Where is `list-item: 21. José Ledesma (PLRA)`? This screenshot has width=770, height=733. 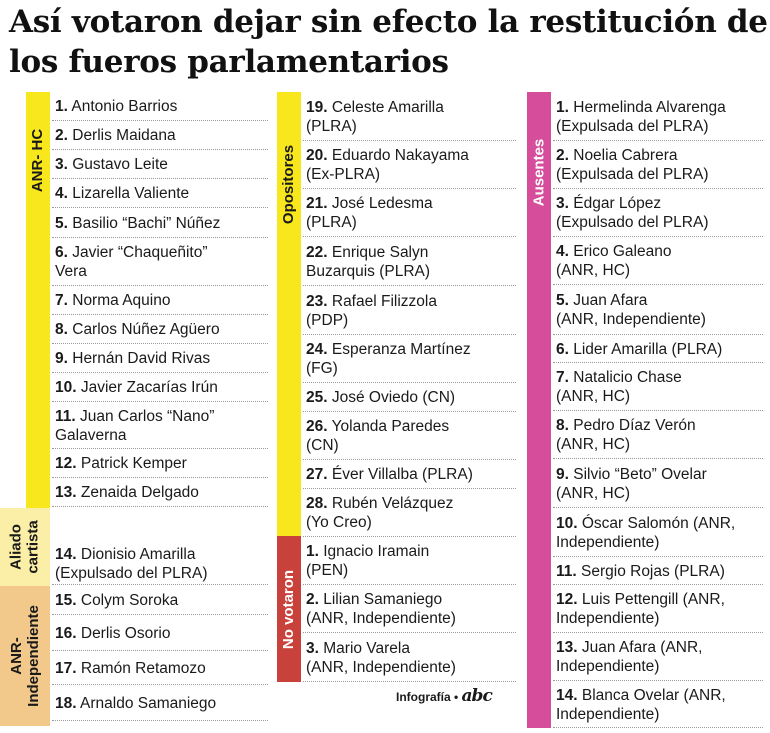 list-item: 21. José Ledesma (PLRA) is located at coordinates (409, 213).